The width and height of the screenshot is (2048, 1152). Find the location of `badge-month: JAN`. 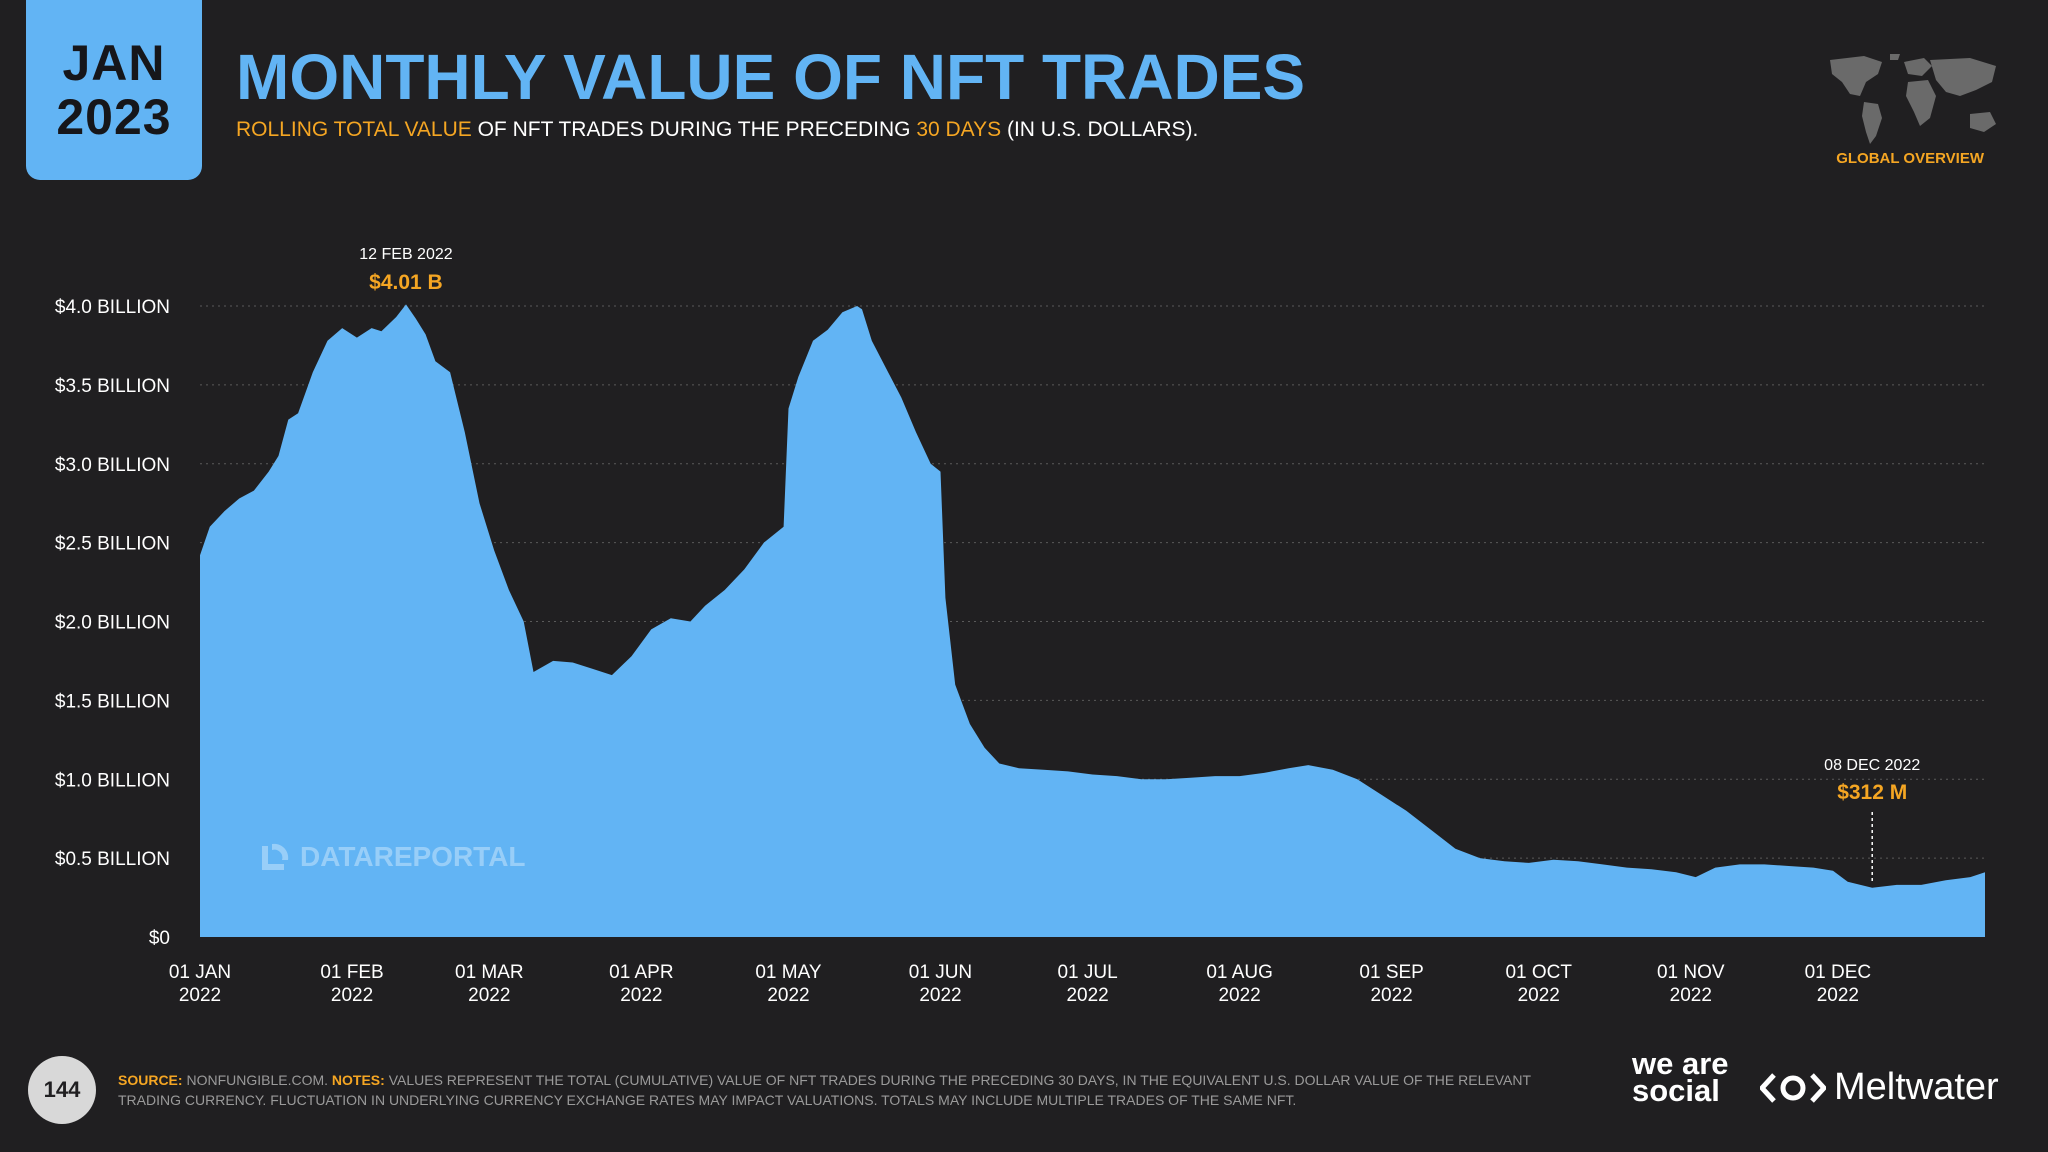

badge-month: JAN is located at coordinates (114, 63).